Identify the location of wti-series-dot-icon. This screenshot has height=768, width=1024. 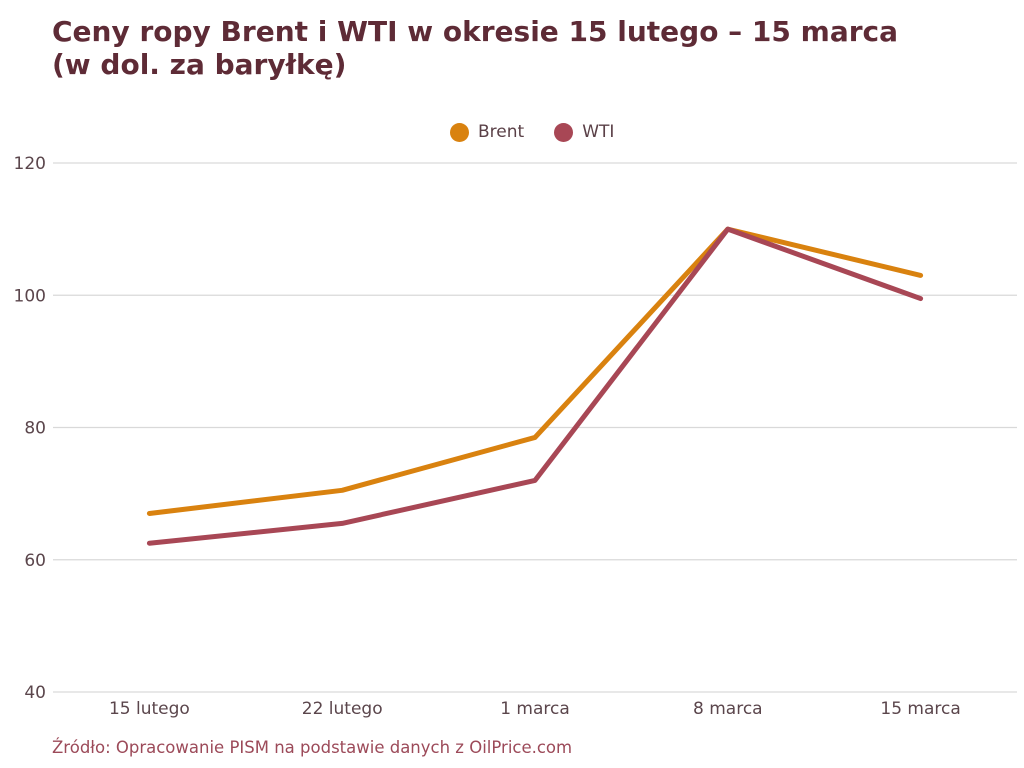
(564, 132).